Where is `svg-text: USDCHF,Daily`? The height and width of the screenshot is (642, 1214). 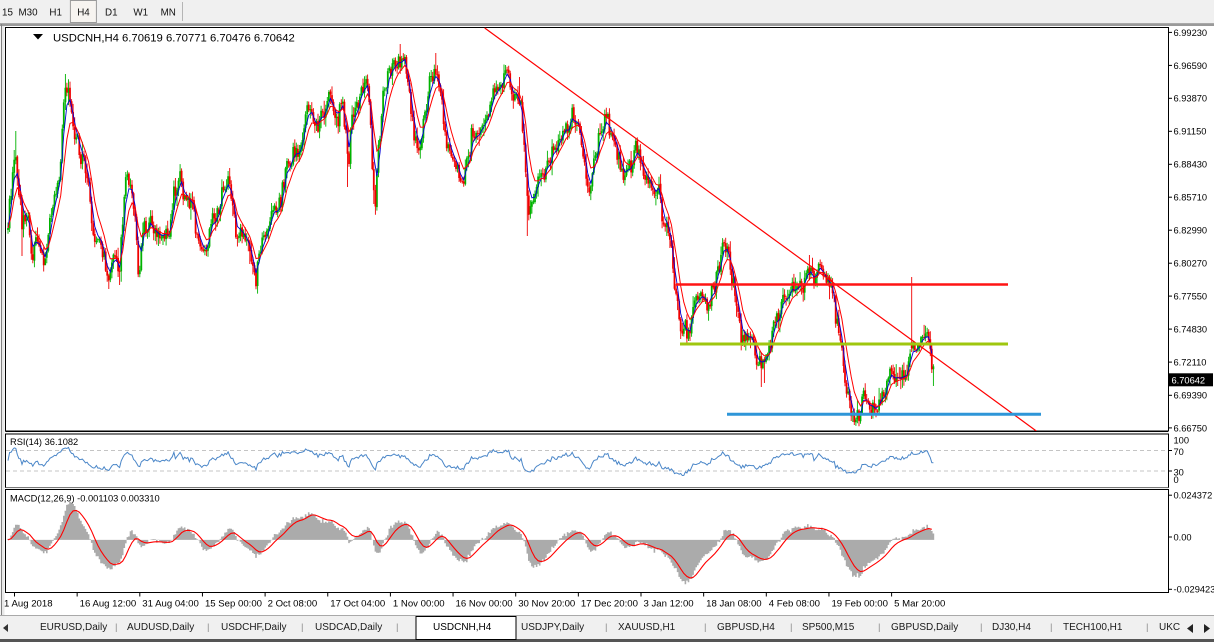
svg-text: USDCHF,Daily is located at coordinates (254, 627).